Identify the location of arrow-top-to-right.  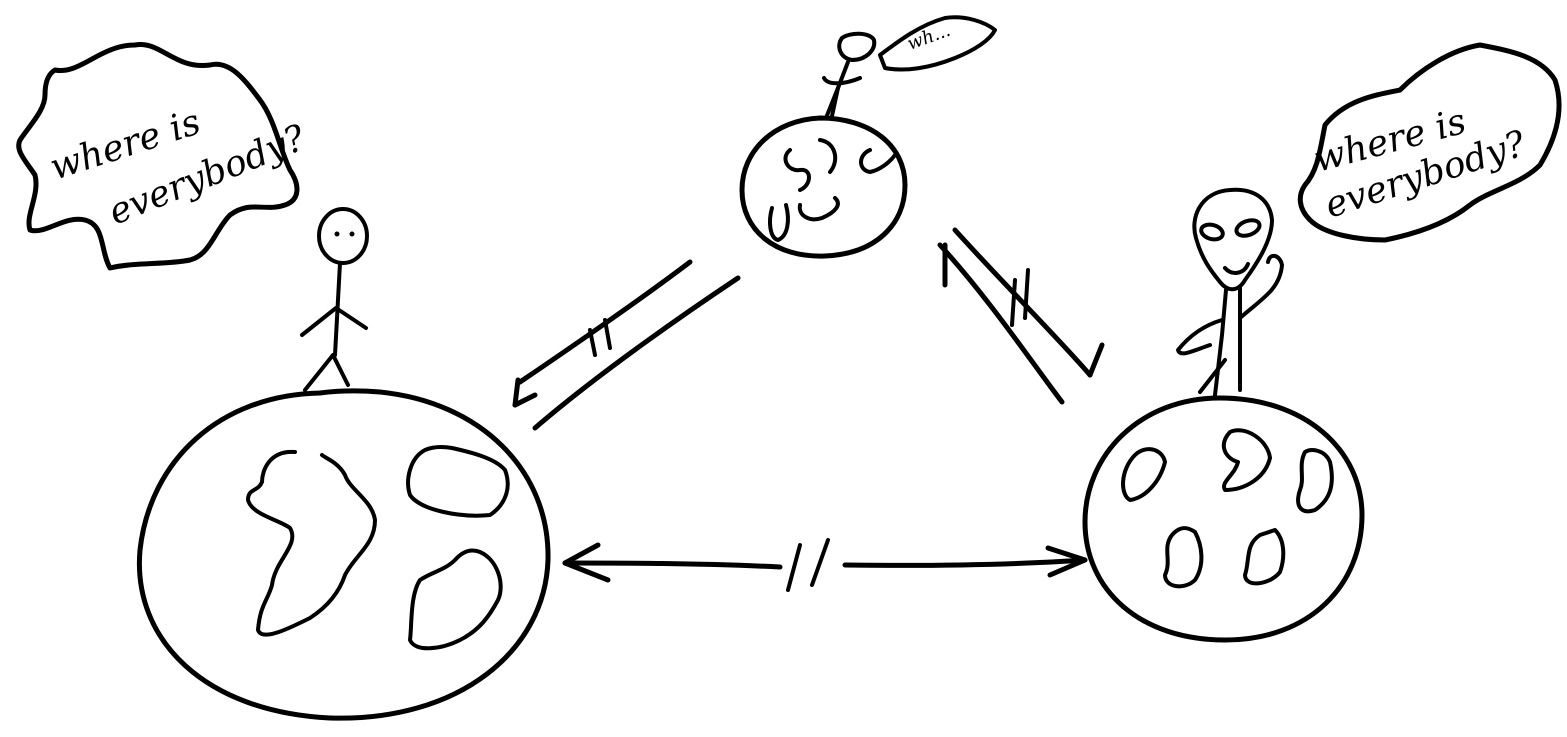
(1021, 316).